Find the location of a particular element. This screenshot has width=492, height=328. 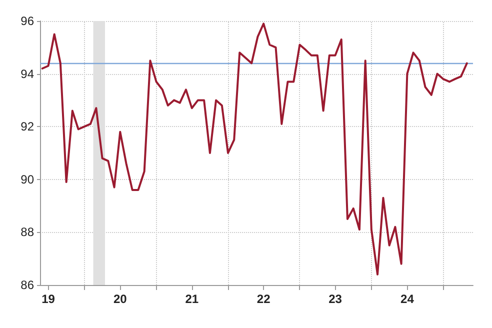

x-tick-label: 24 is located at coordinates (407, 299).